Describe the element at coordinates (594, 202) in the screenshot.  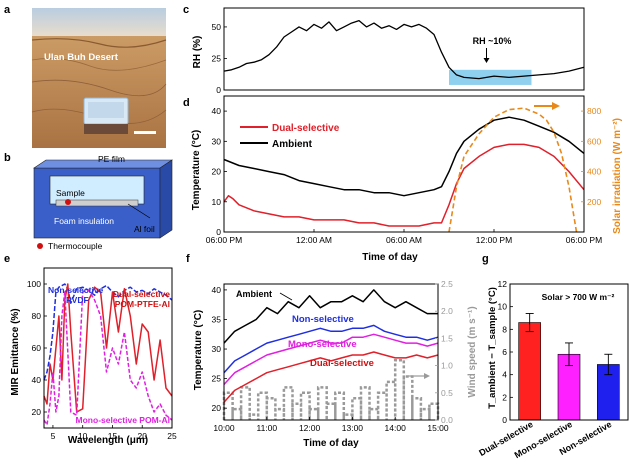
I see `d-y2-ytick-label: 200` at that location.